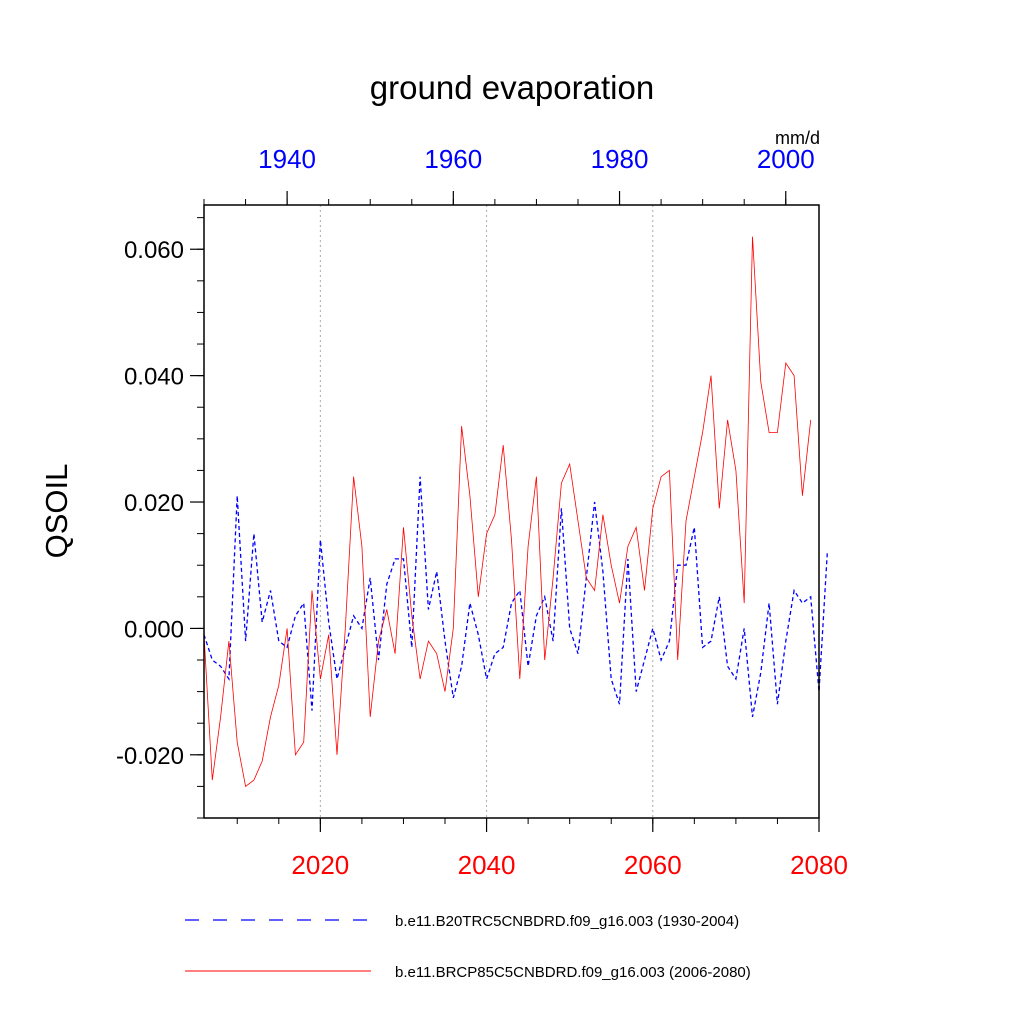  Describe the element at coordinates (154, 377) in the screenshot. I see `y-tick-label: 0.040` at that location.